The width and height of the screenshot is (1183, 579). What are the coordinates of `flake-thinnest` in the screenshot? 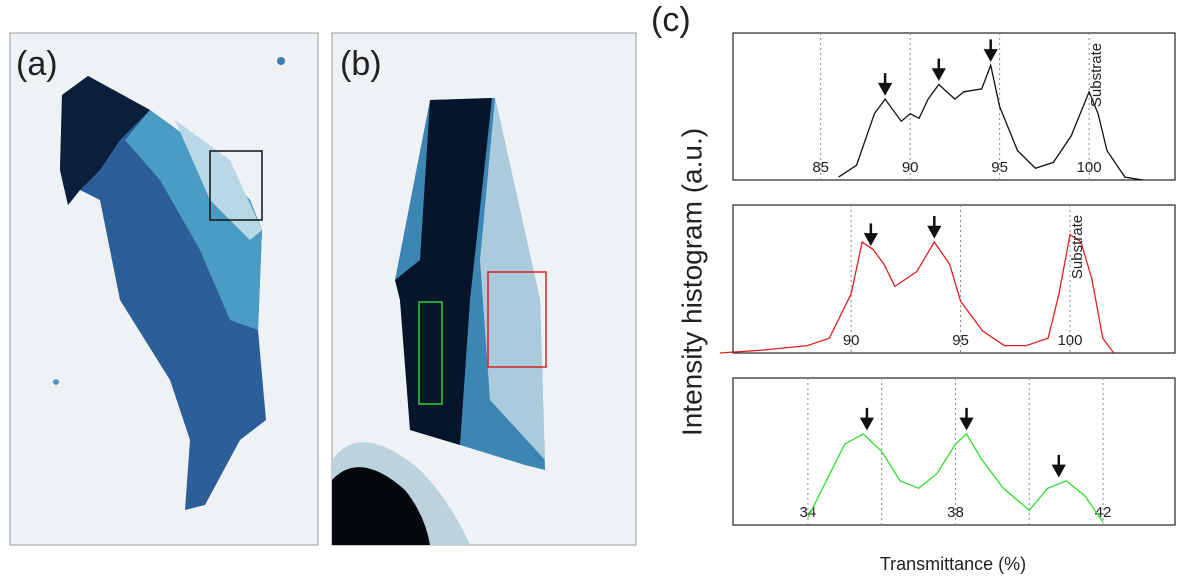 It's located at (218, 180).